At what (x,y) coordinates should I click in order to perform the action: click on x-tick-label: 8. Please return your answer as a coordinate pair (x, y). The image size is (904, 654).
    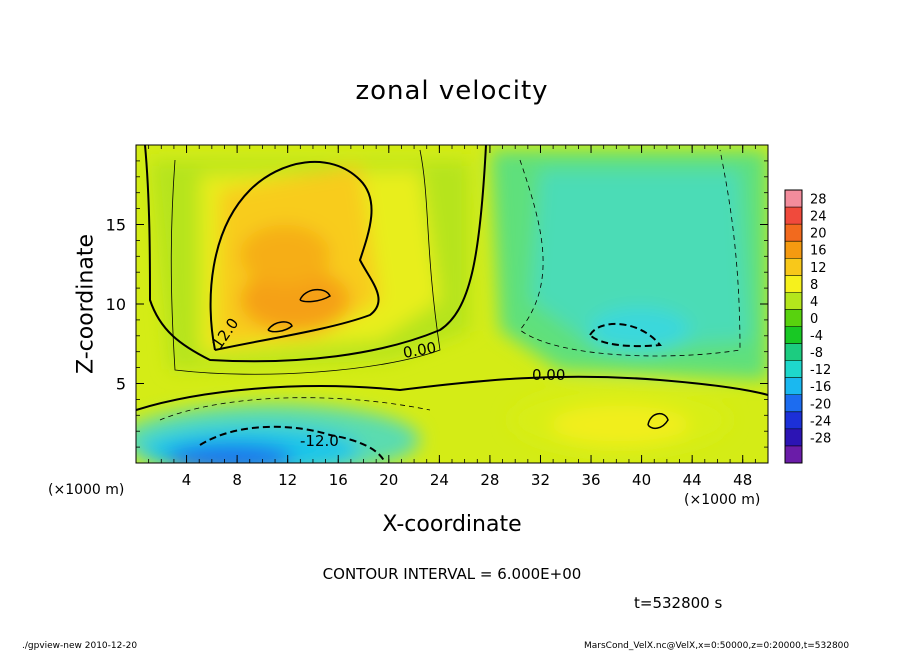
    Looking at the image, I should click on (237, 480).